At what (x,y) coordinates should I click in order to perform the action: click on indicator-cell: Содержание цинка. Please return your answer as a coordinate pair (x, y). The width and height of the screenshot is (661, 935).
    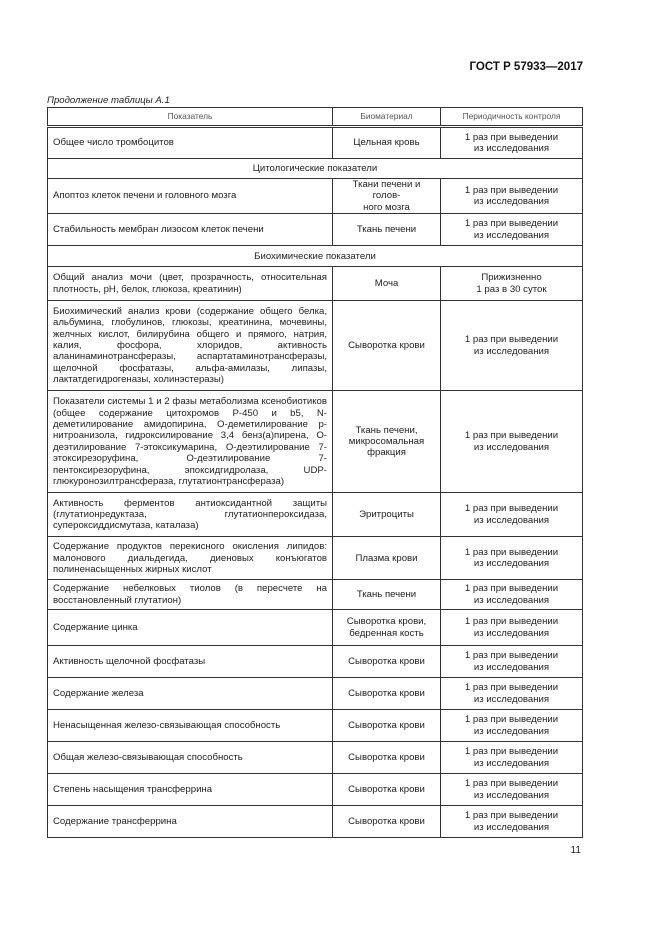
    Looking at the image, I should click on (190, 628).